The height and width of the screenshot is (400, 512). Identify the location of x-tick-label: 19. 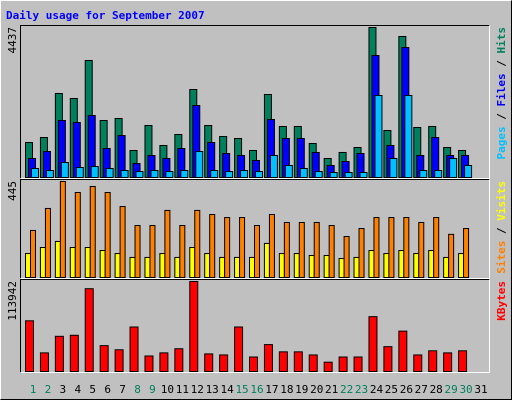
(301, 389).